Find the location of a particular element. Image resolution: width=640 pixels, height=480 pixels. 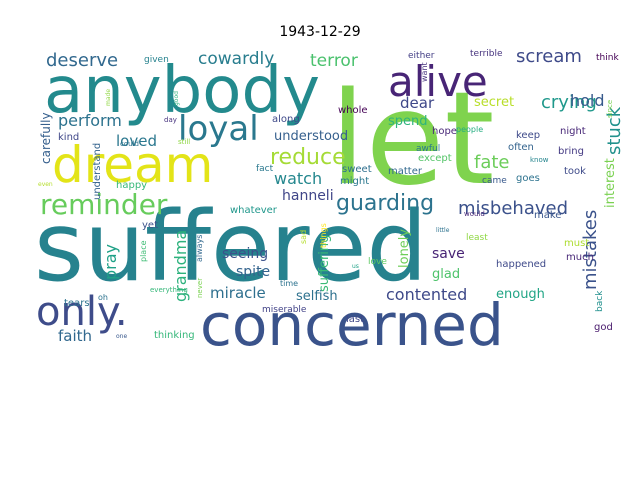

word-made: made is located at coordinates (108, 97).